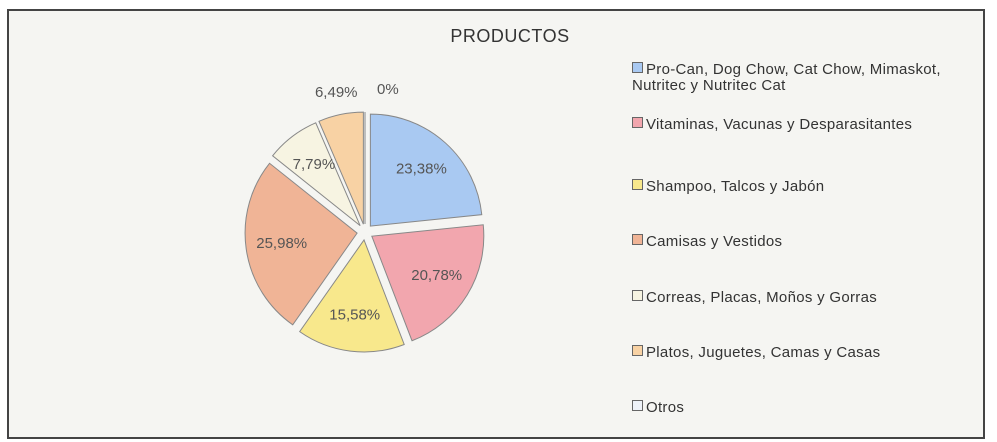 Image resolution: width=997 pixels, height=442 pixels. I want to click on legend-label: Shampoo, Talcos y Jabón, so click(735, 186).